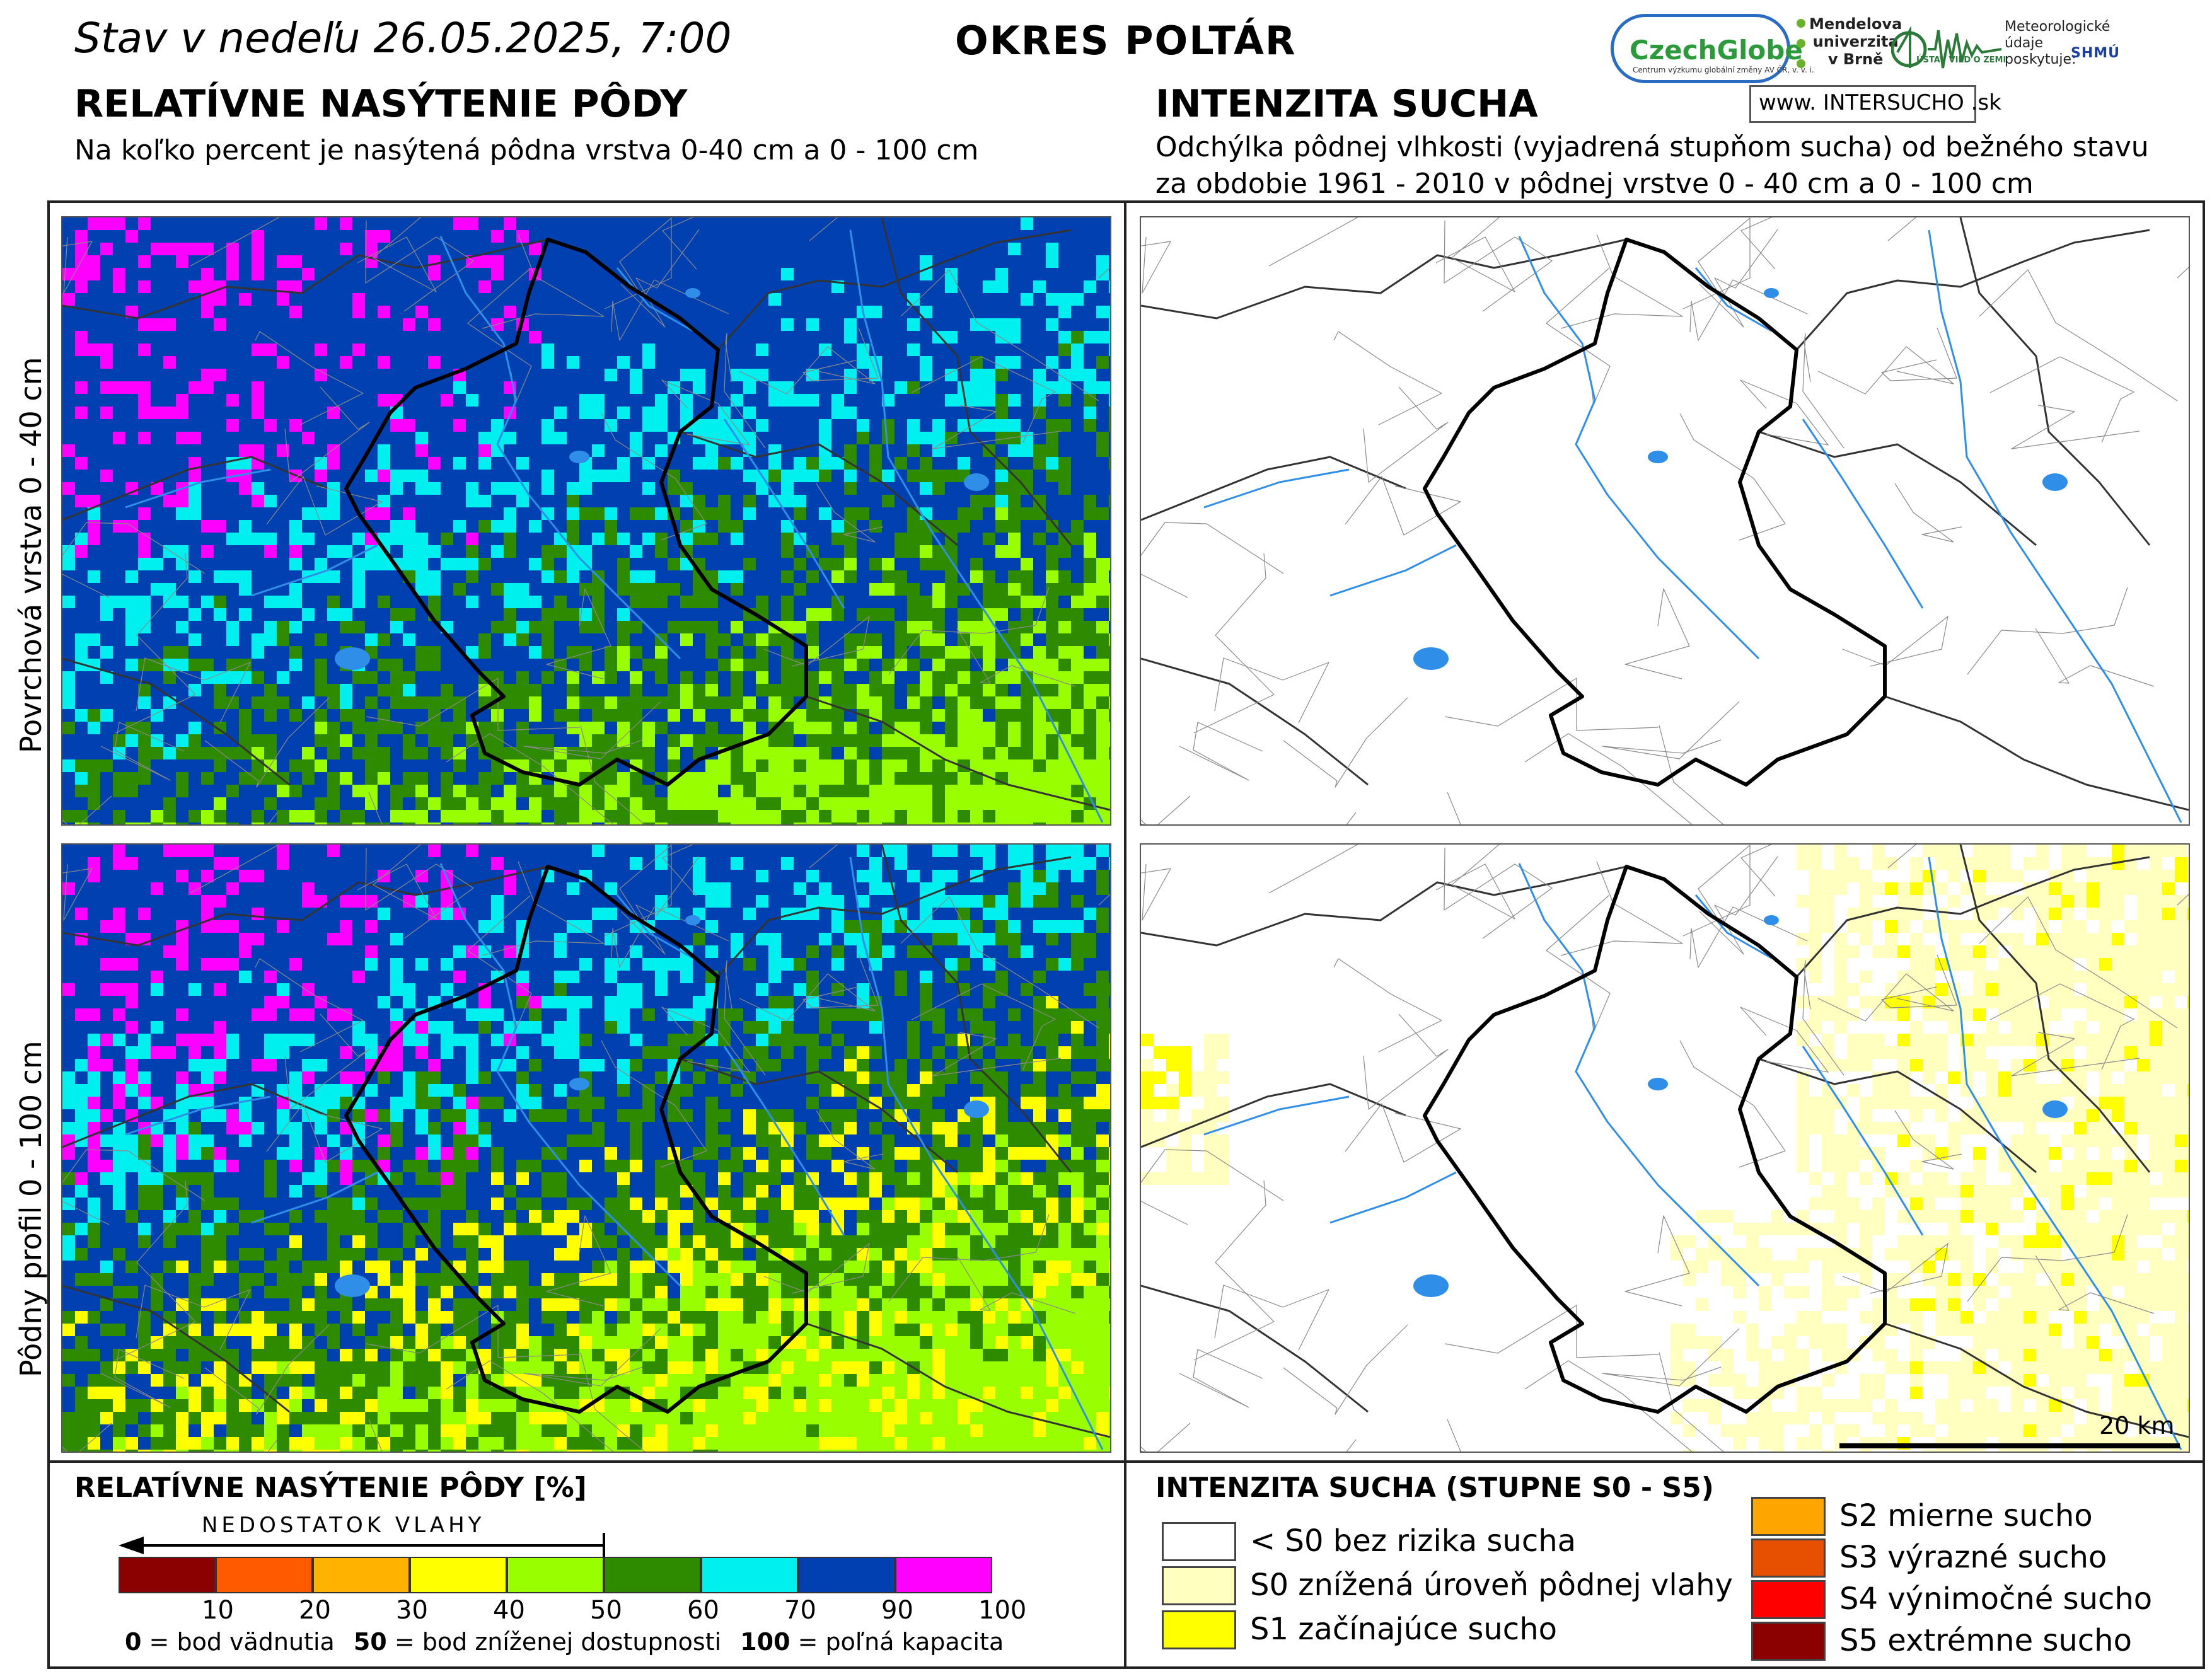  I want to click on mendel-logo-line: v Brně, so click(1855, 59).